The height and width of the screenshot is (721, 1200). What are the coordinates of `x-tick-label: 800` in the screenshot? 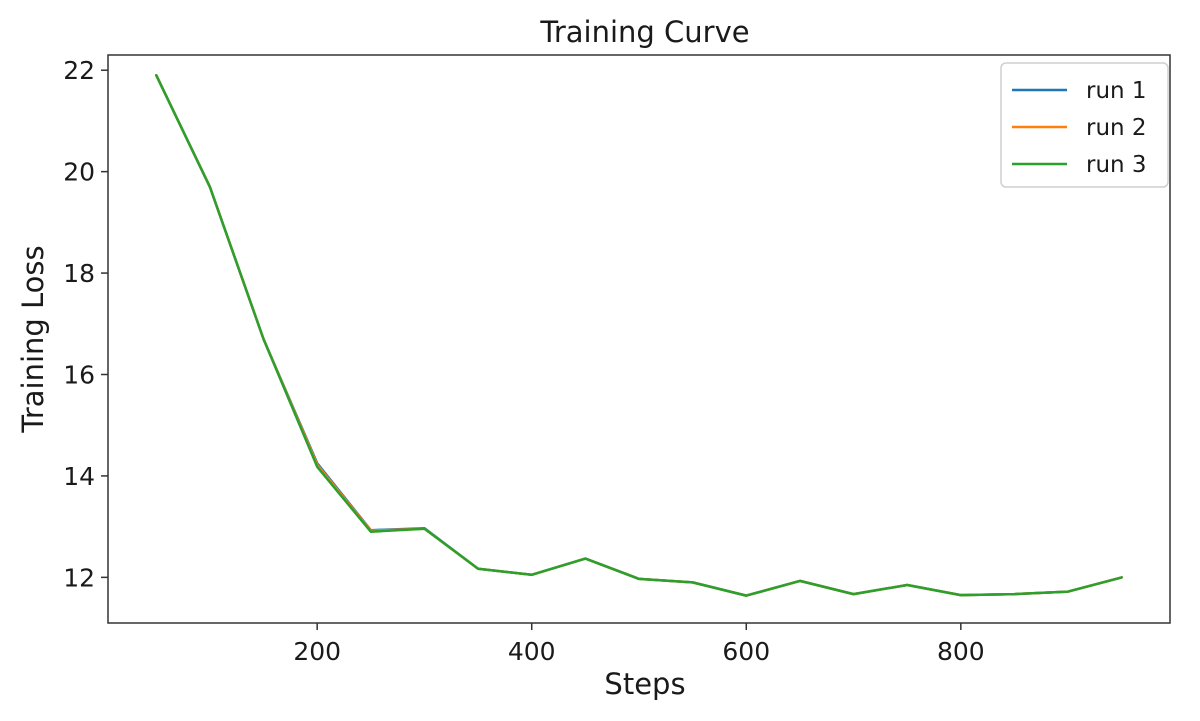 It's located at (961, 651).